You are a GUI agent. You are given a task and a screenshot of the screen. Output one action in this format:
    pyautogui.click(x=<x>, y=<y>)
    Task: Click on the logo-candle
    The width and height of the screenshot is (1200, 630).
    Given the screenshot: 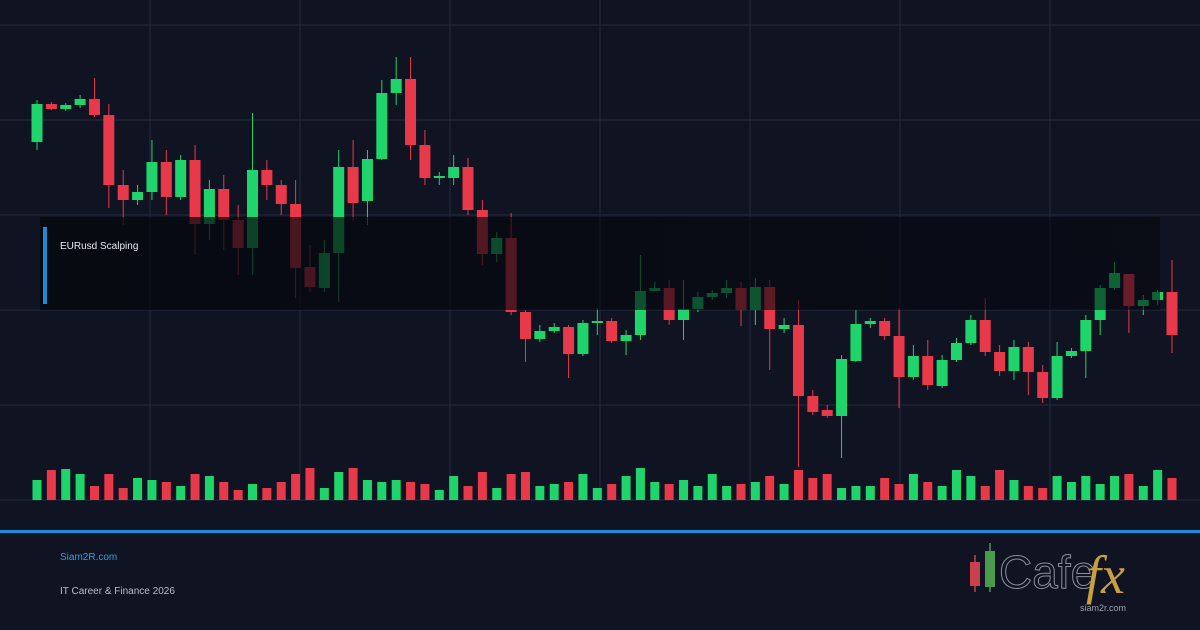 What is the action you would take?
    pyautogui.click(x=975, y=574)
    